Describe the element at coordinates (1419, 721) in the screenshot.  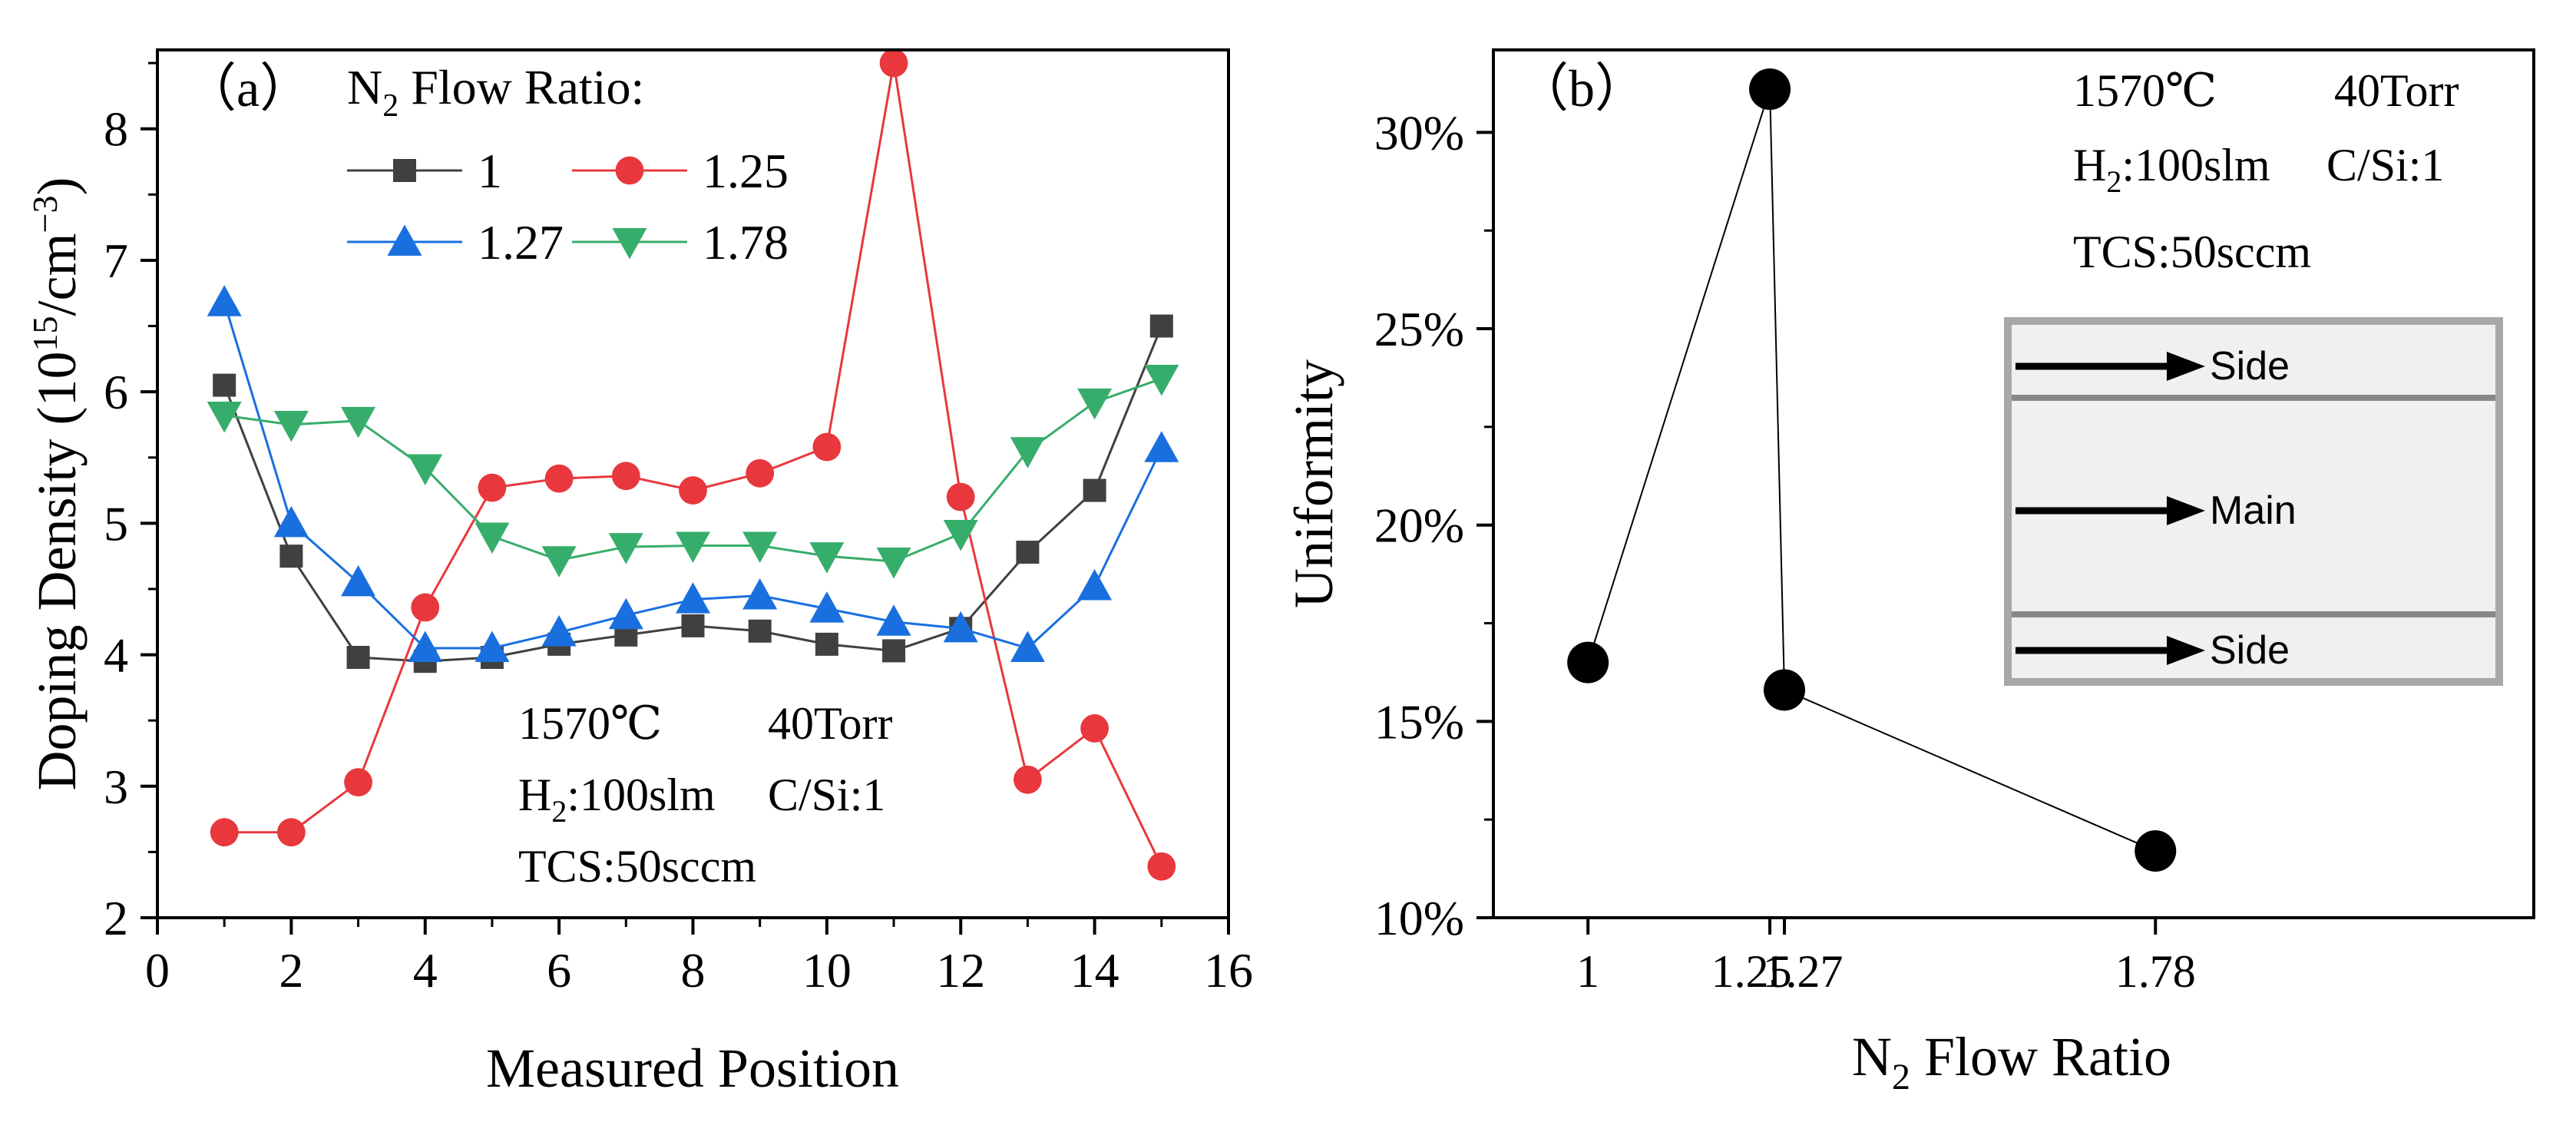
I see `y-tick-label: 15%` at that location.